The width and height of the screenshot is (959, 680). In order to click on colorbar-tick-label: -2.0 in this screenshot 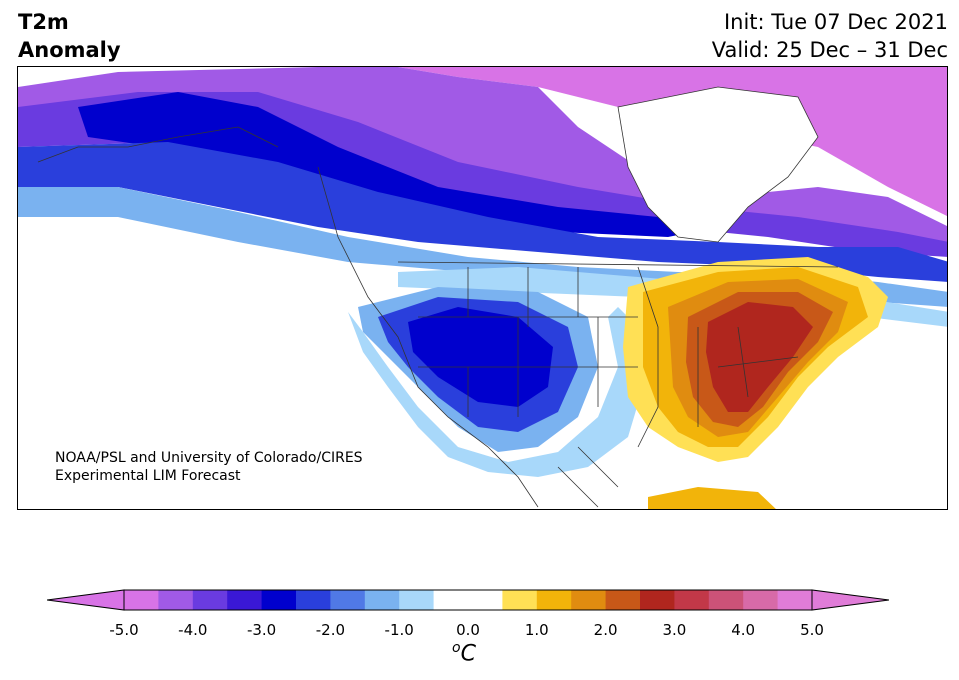, I will do `click(330, 630)`.